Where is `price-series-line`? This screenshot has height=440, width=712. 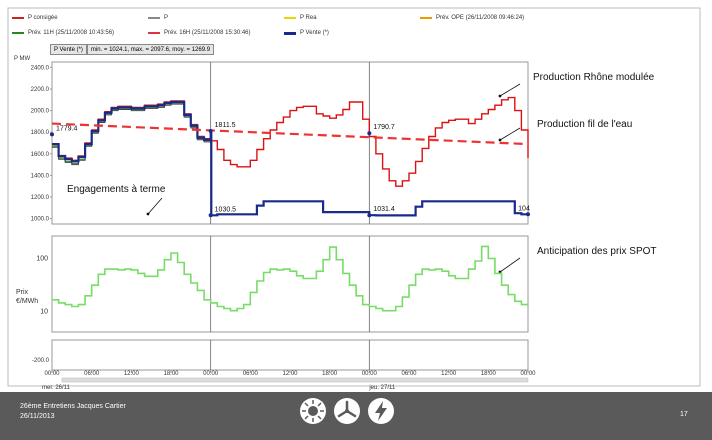
price-series-line is located at coordinates (290, 278).